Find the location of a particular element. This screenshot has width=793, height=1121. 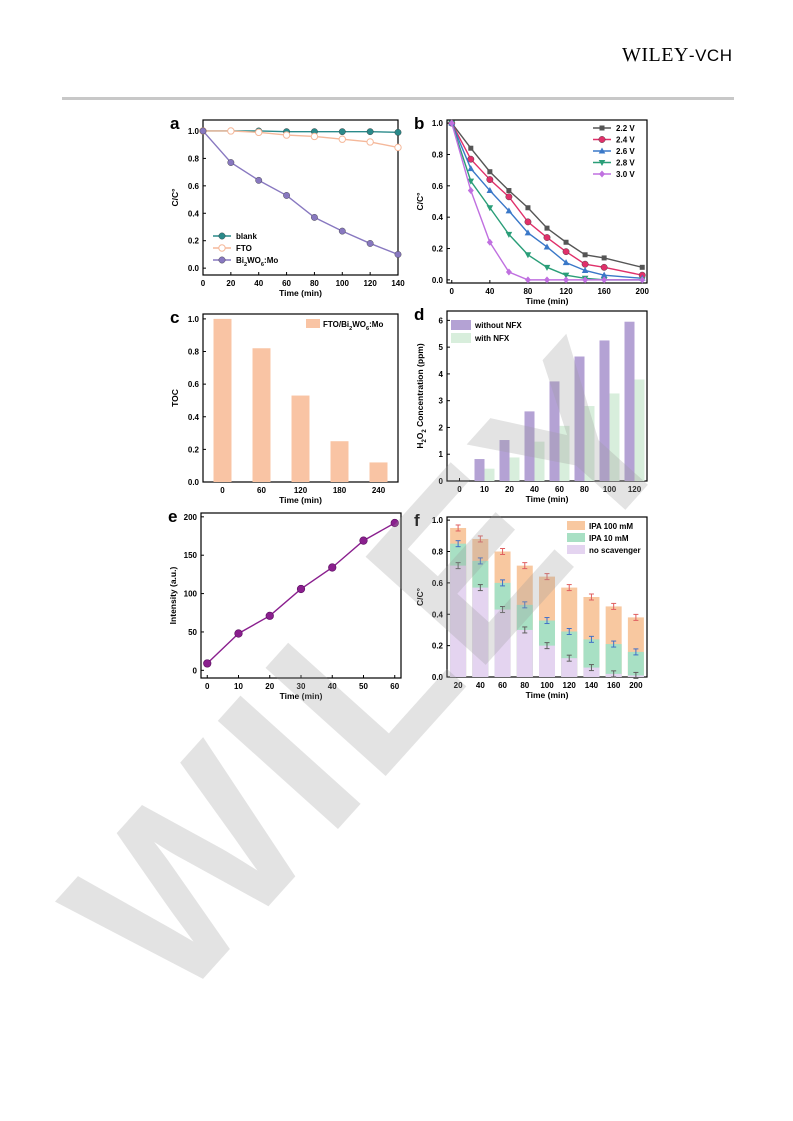

x-tick-label: 50 is located at coordinates (363, 686).